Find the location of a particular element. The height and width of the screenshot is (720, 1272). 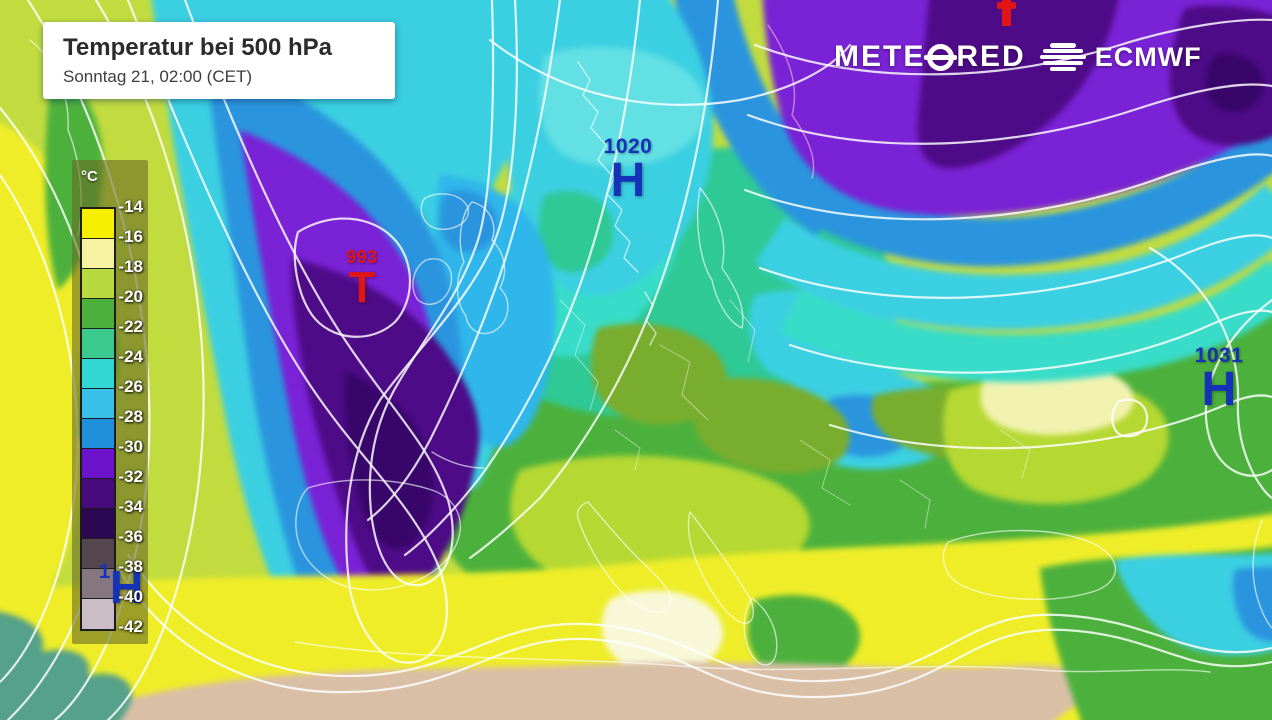

legend-swatches is located at coordinates (98, 419).